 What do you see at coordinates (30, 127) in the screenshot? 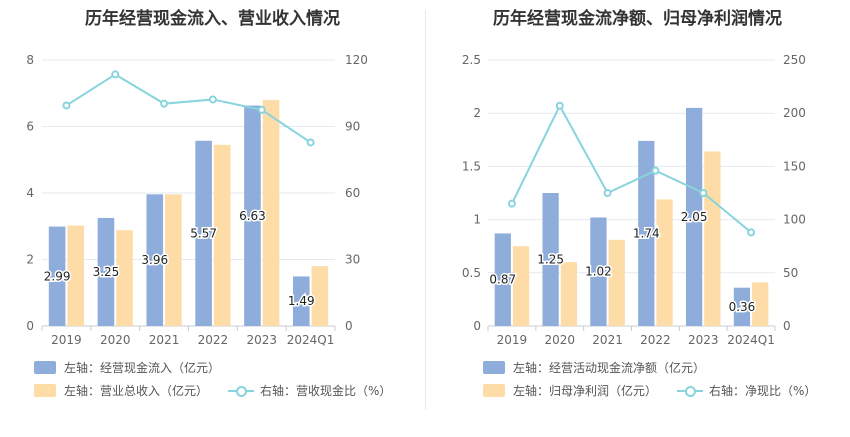
I see `left-axis-tick-label: 6` at bounding box center [30, 127].